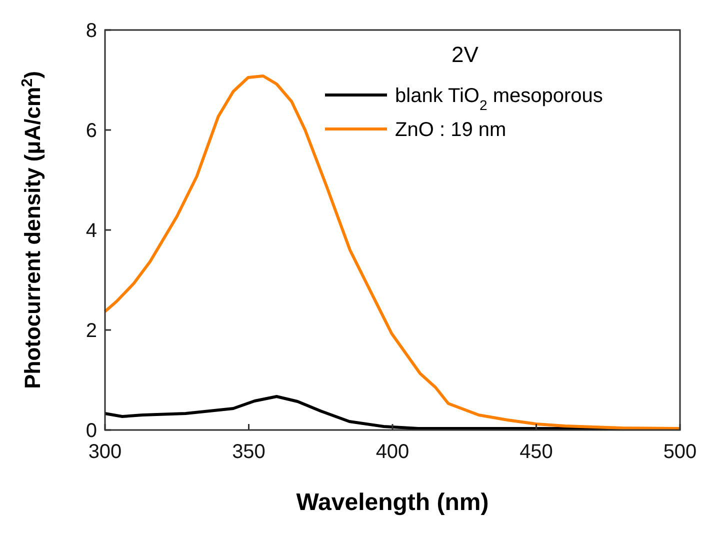  What do you see at coordinates (450, 130) in the screenshot?
I see `legend-label: ZnO : 19 nm` at bounding box center [450, 130].